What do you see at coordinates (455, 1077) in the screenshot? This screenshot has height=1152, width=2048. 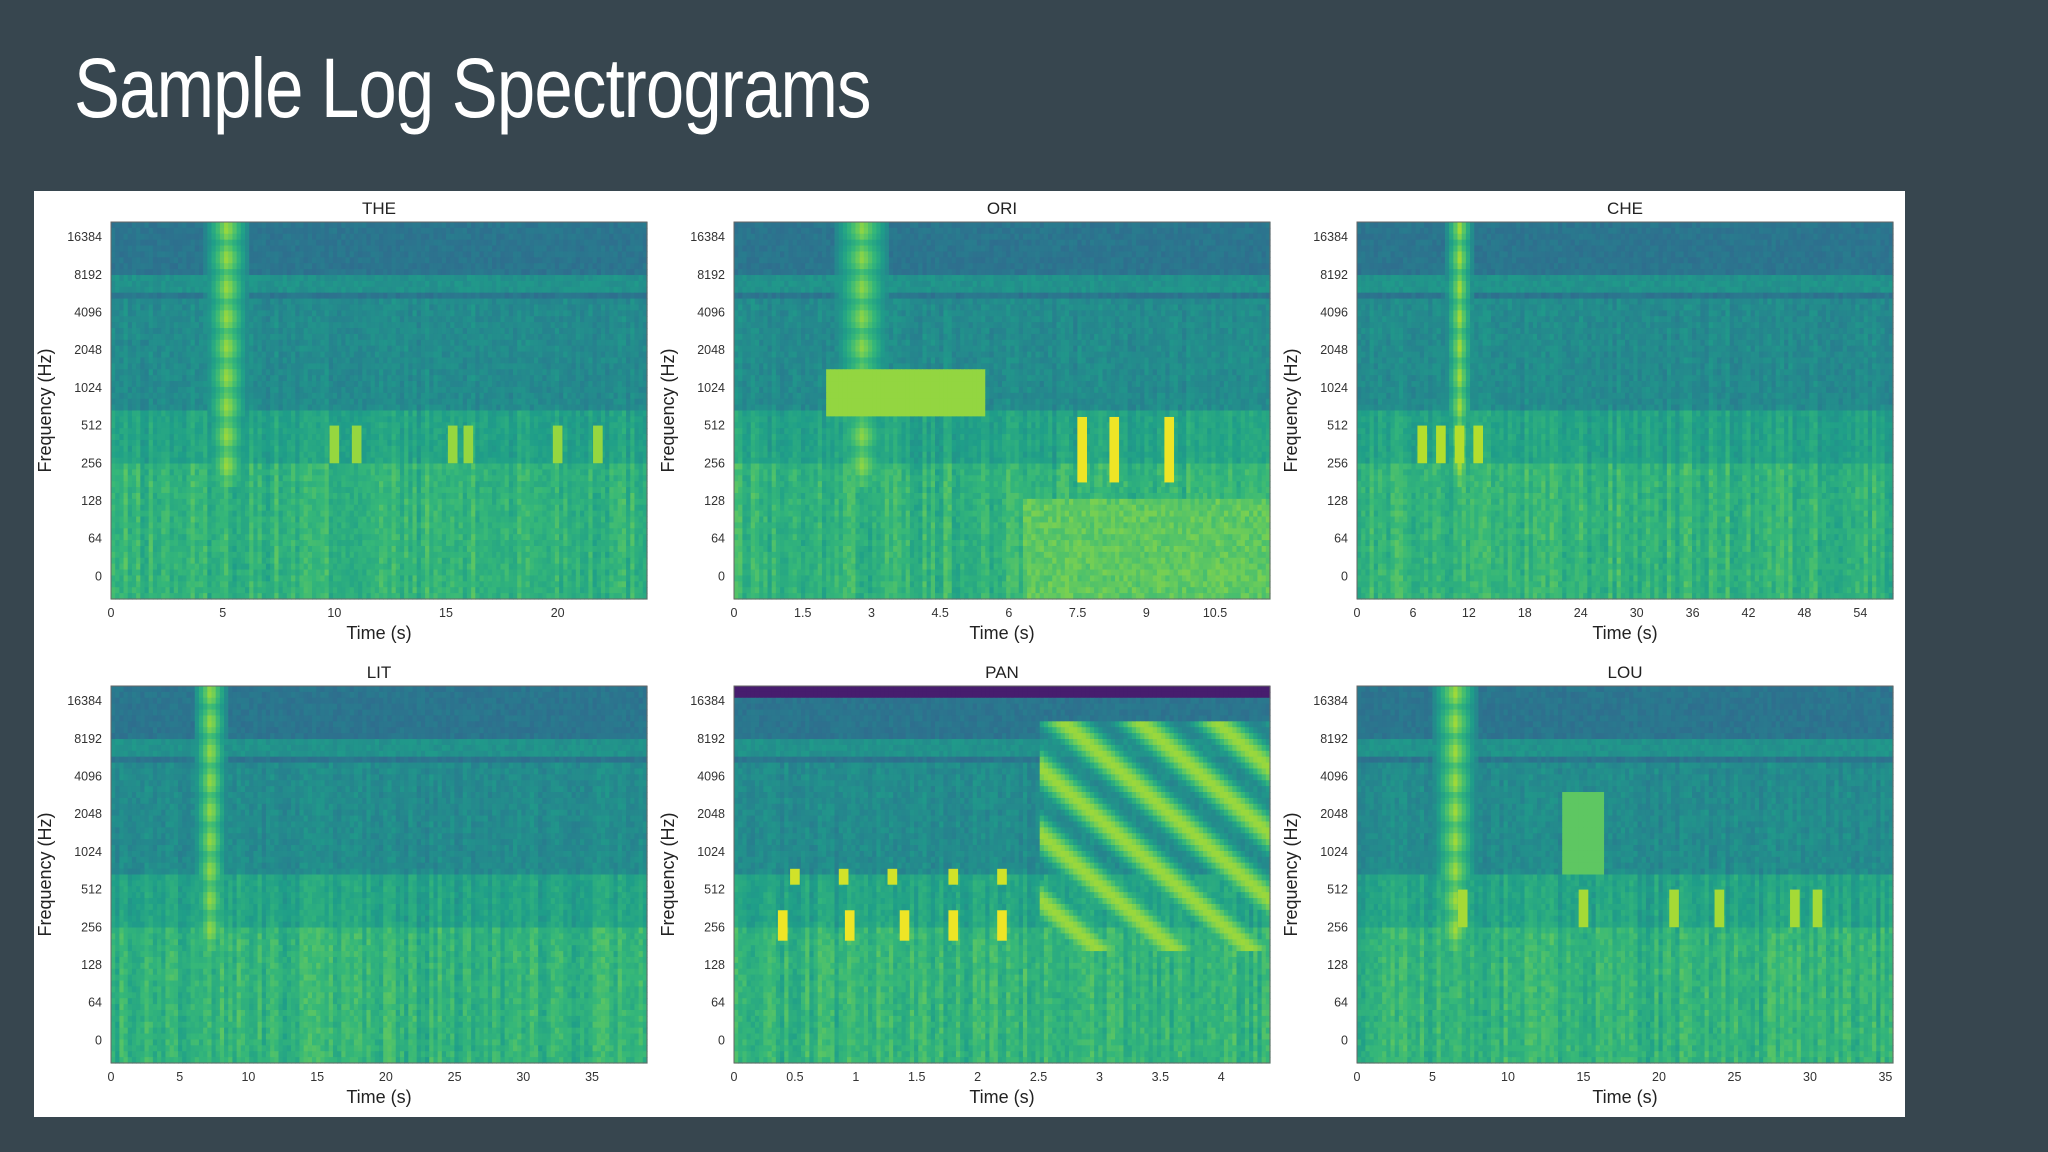 I see `x-tick-label: 25` at bounding box center [455, 1077].